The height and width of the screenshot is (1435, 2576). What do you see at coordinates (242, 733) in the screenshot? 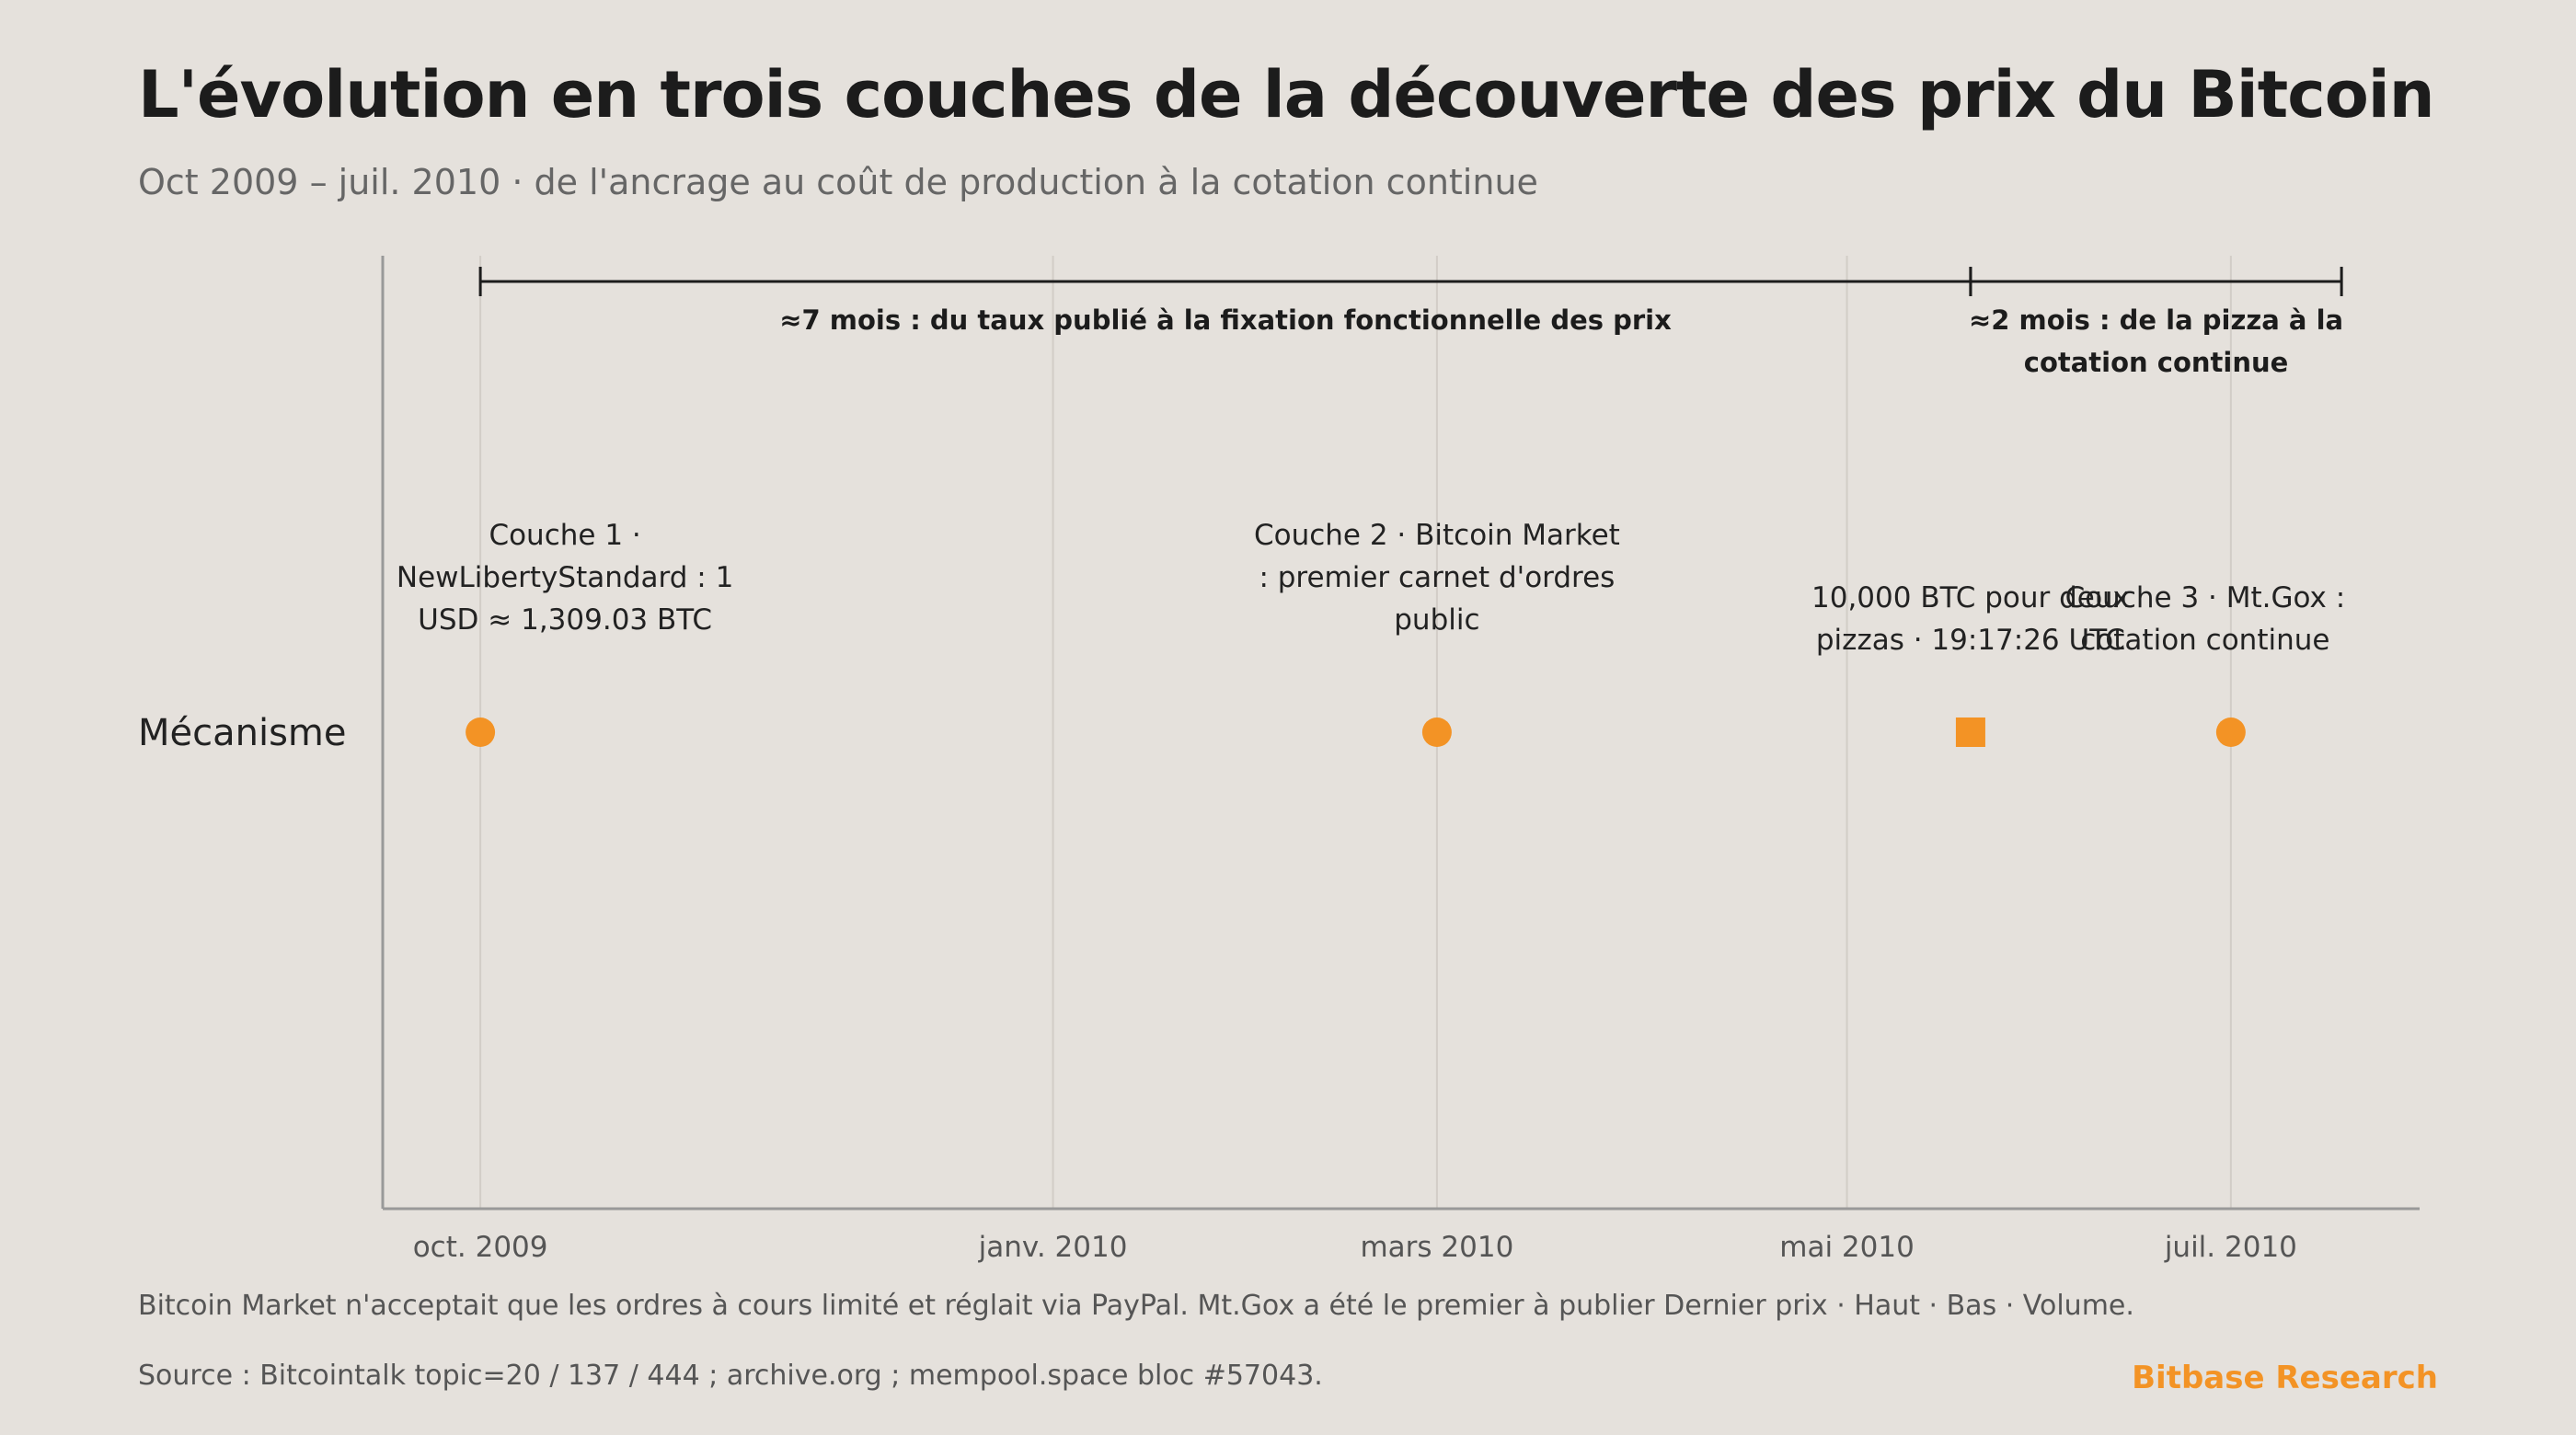
I see `y-category-label: Mécanisme` at bounding box center [242, 733].